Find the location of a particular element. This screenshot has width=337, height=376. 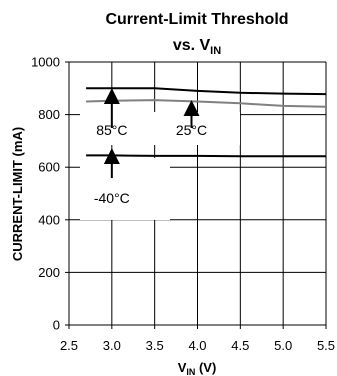

annotation-label: 25°C is located at coordinates (191, 130).